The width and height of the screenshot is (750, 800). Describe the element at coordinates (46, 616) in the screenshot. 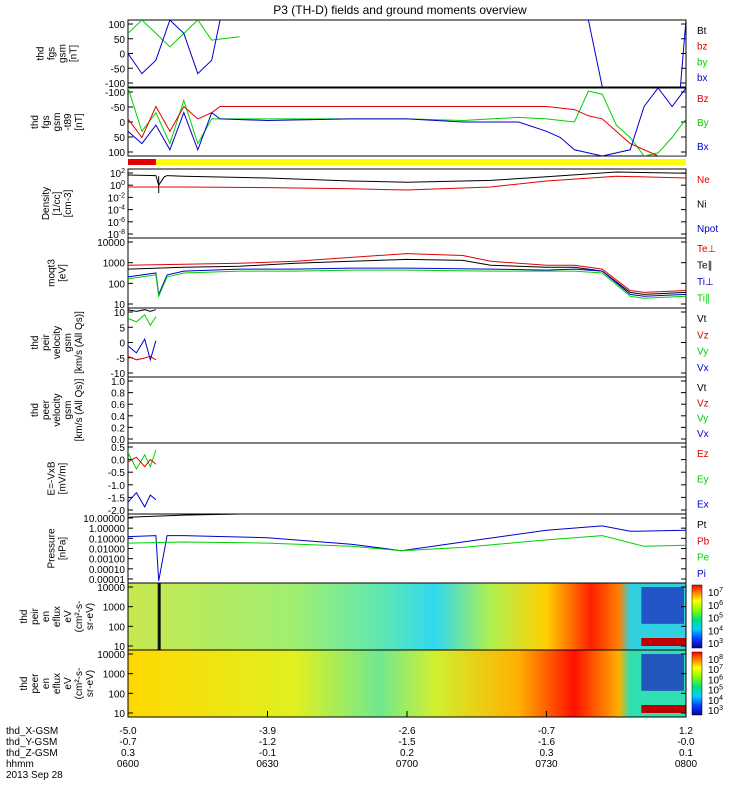

I see `ylabel-line: en` at that location.